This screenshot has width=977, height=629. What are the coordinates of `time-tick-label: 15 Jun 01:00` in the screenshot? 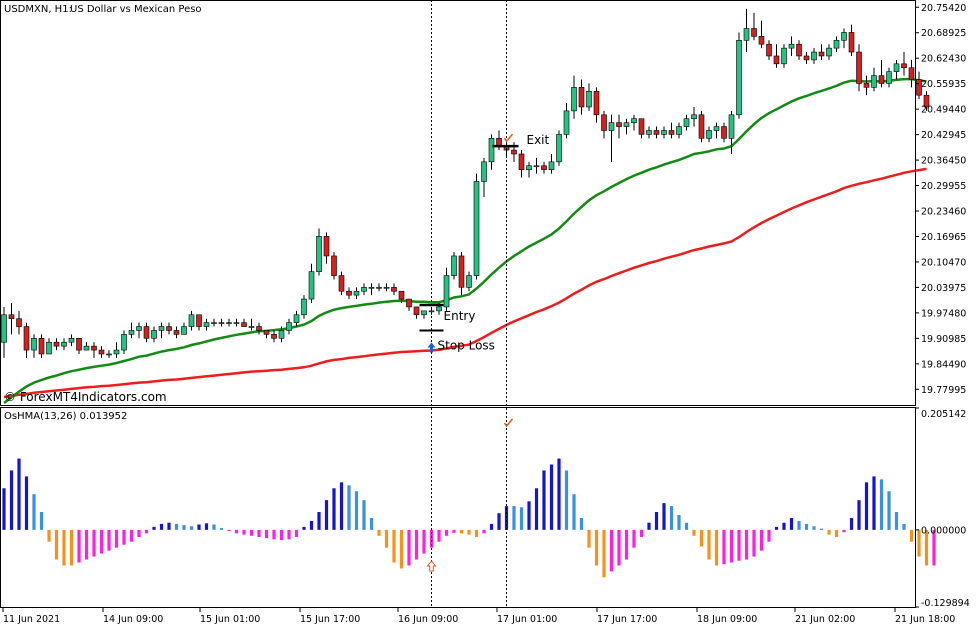 It's located at (230, 619).